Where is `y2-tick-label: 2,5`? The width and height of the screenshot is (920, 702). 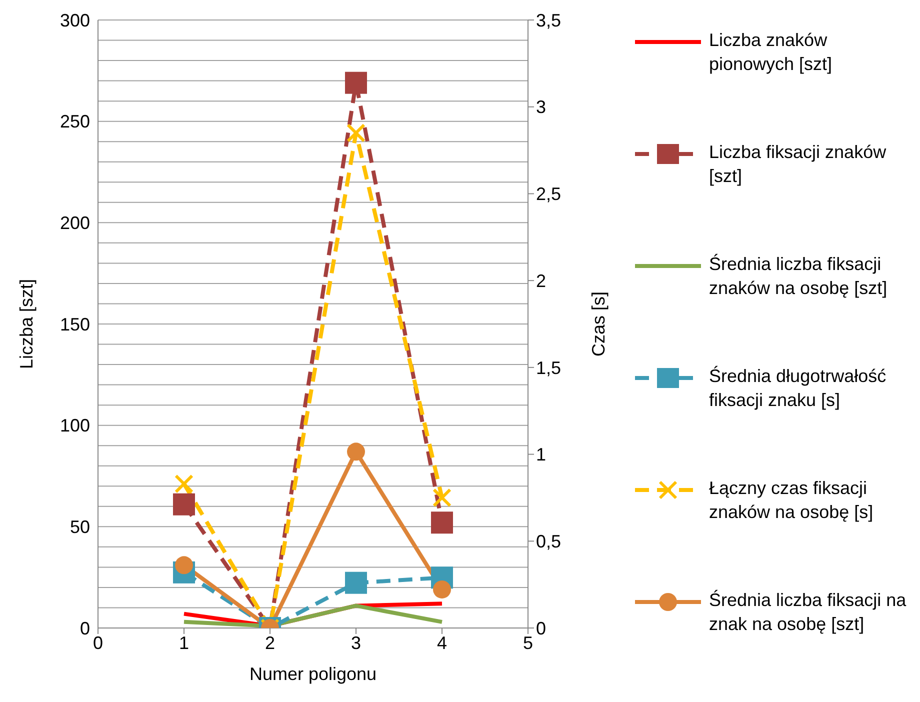
y2-tick-label: 2,5 is located at coordinates (549, 194).